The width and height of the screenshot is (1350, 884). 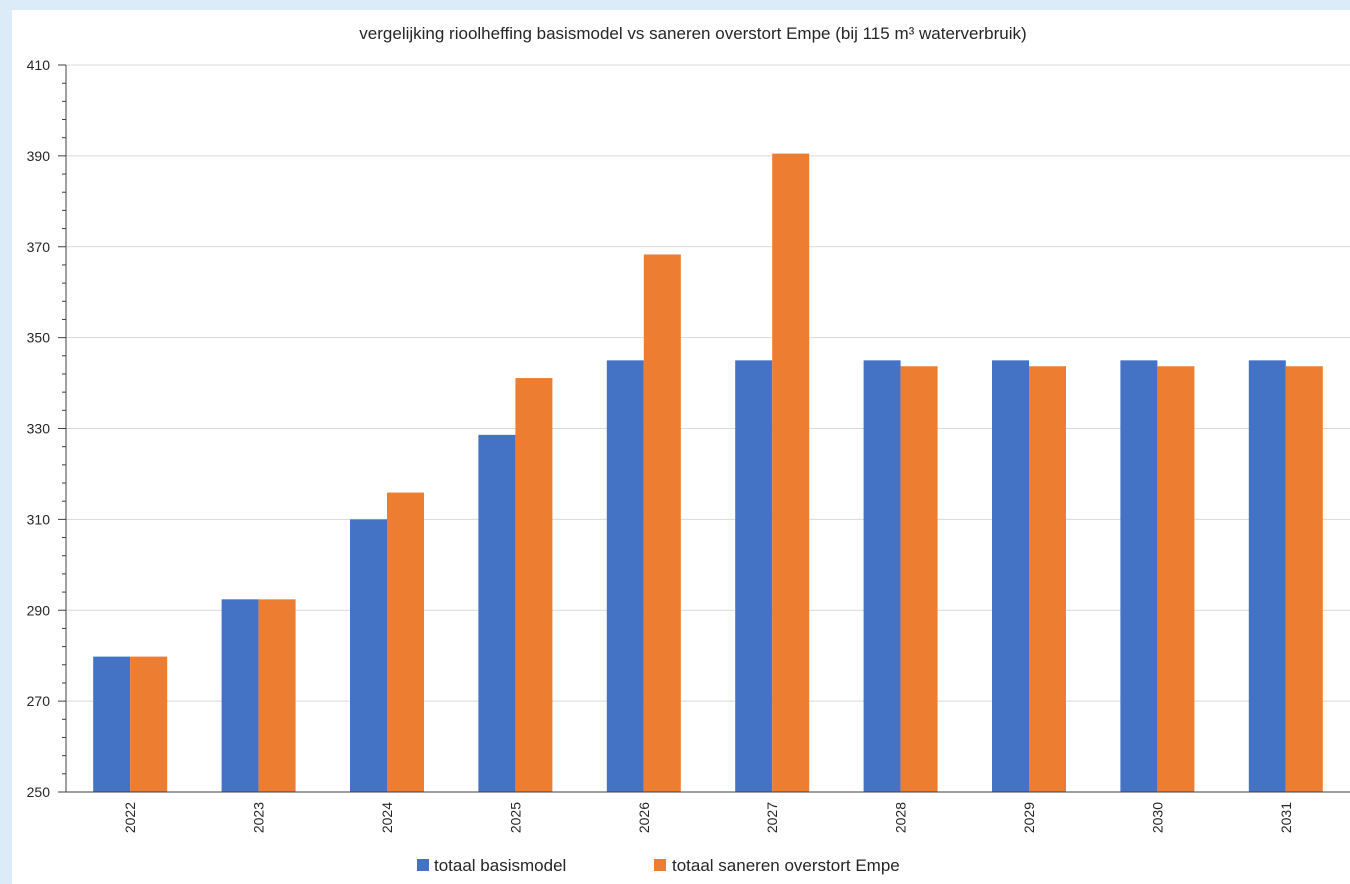 What do you see at coordinates (39, 429) in the screenshot?
I see `y-tick-label: 330` at bounding box center [39, 429].